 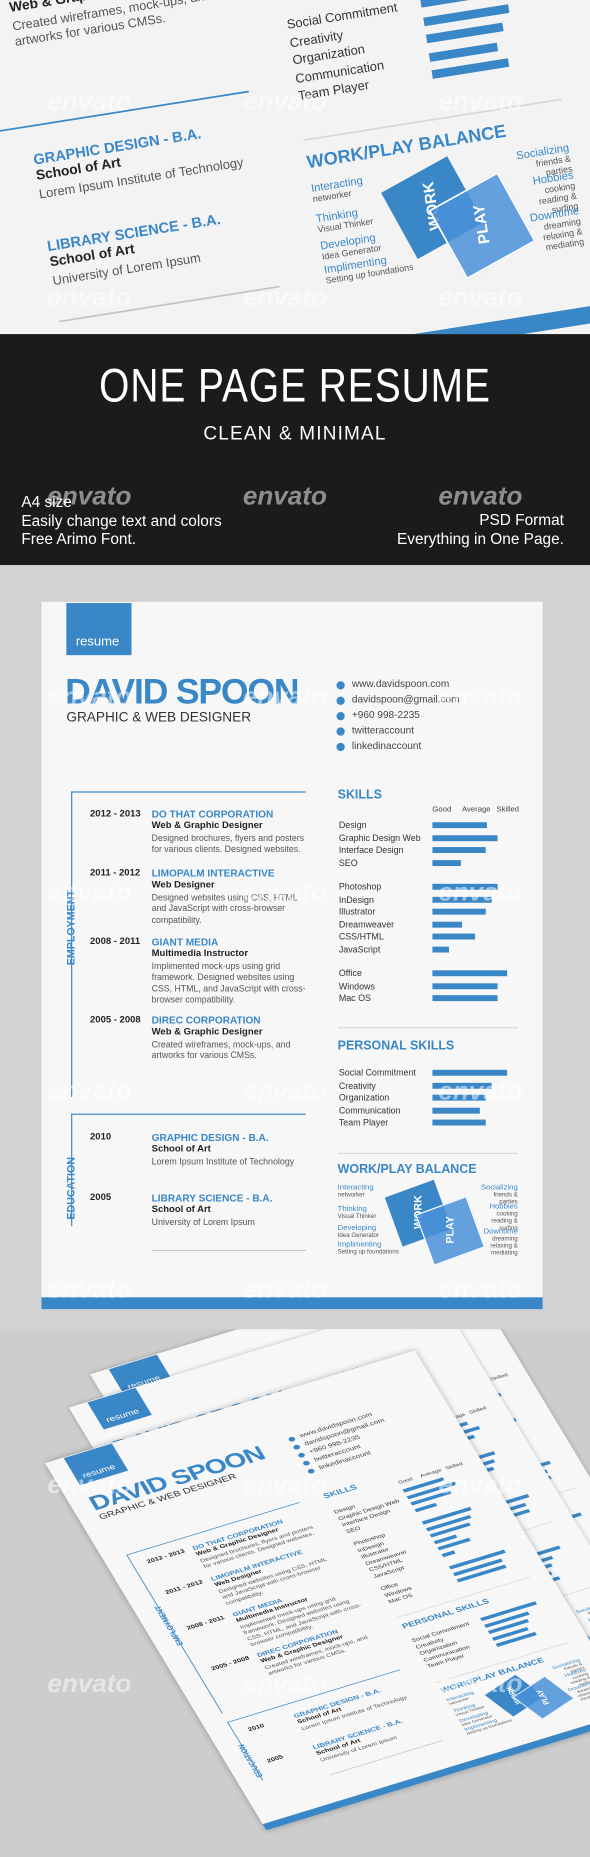 I want to click on skill-name: Office, so click(x=350, y=973).